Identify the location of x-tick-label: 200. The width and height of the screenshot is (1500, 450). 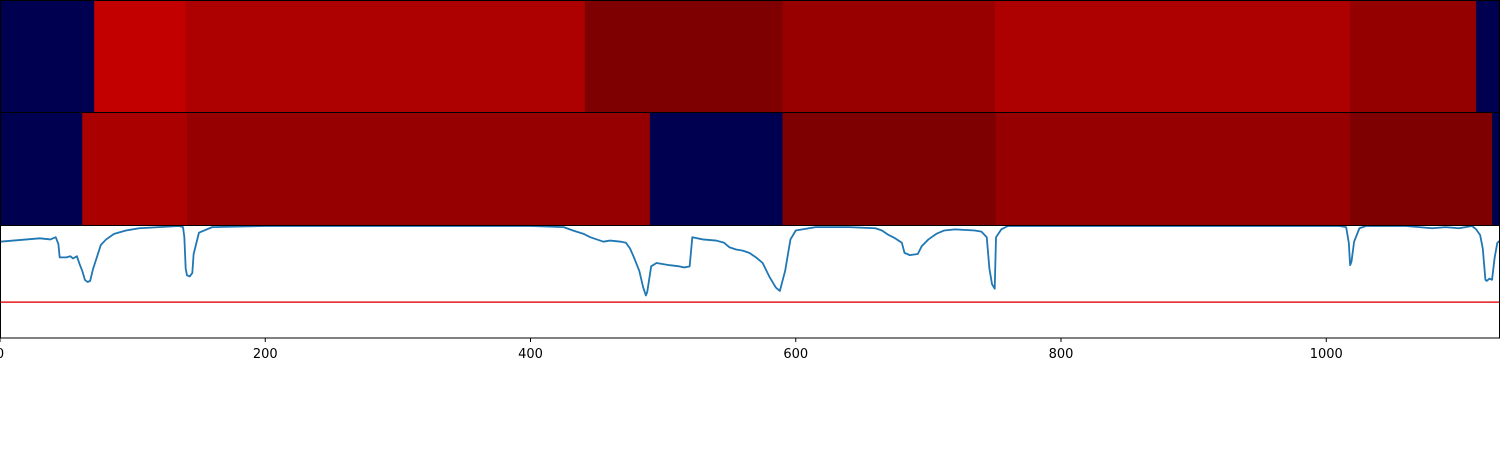
(265, 354).